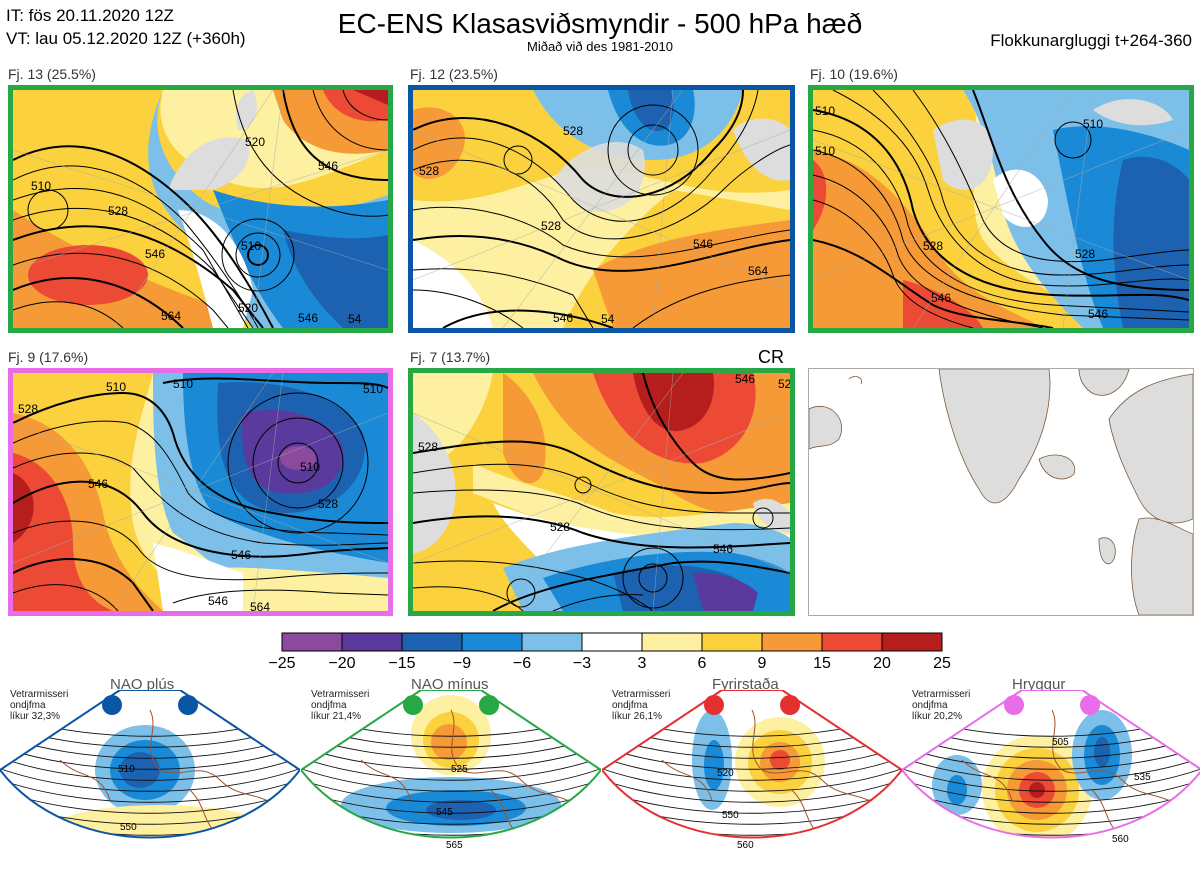  I want to click on regime-contour-label: 535, so click(1142, 777).